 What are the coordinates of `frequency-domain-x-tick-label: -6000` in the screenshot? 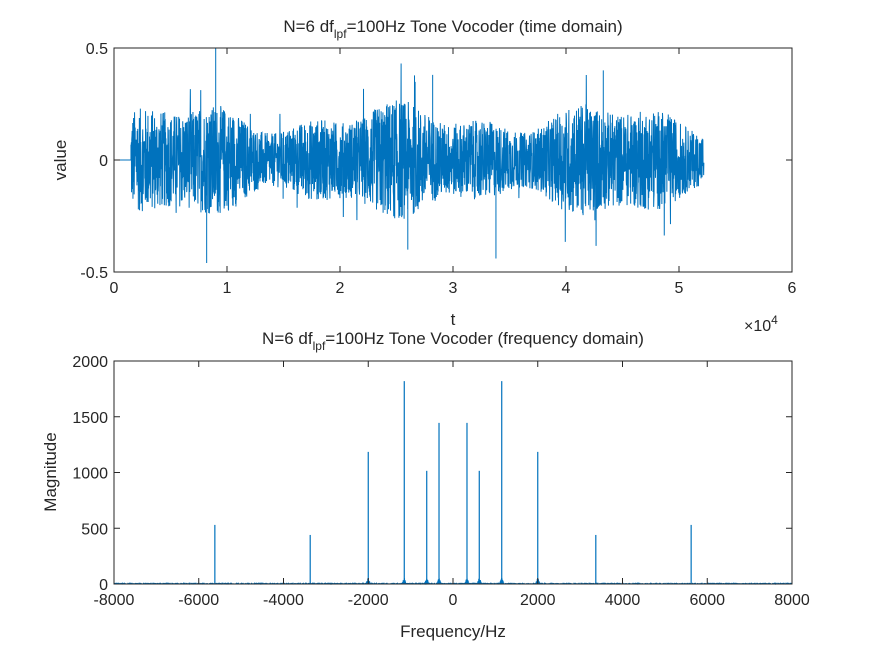 It's located at (198, 600).